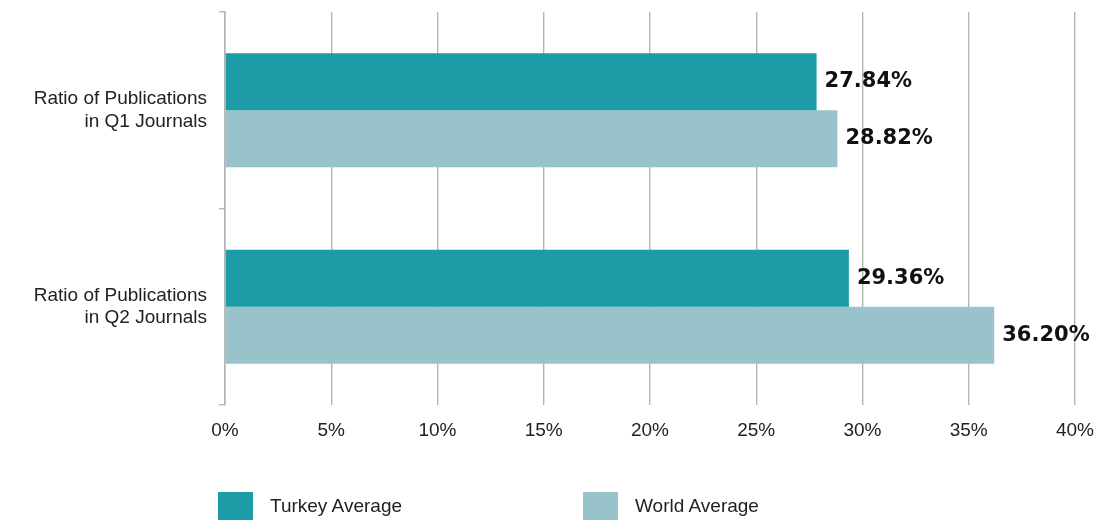  Describe the element at coordinates (756, 429) in the screenshot. I see `x-tick-label: 25%` at that location.